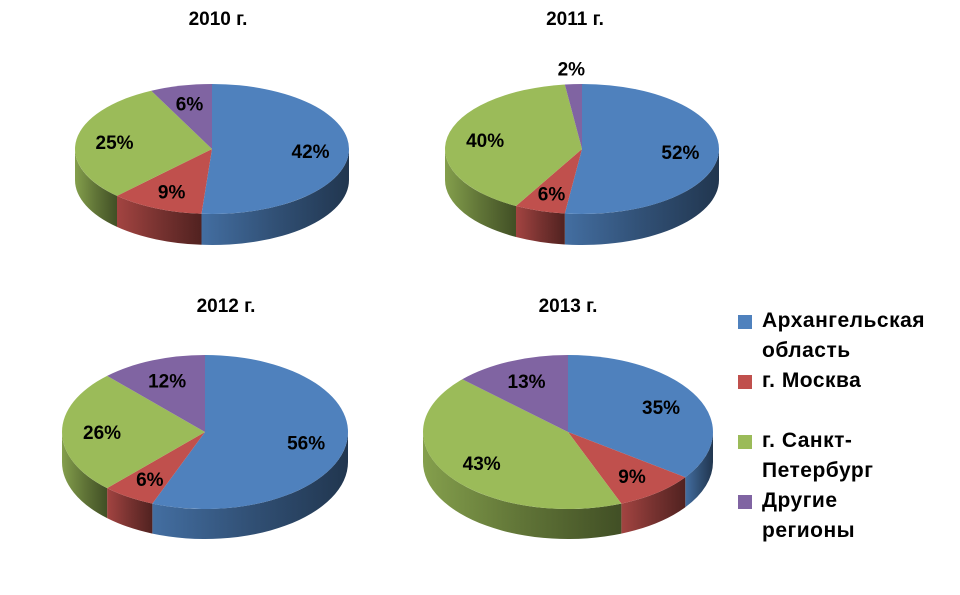 The height and width of the screenshot is (595, 960). Describe the element at coordinates (572, 70) in the screenshot. I see `data-label-other: 2%` at that location.